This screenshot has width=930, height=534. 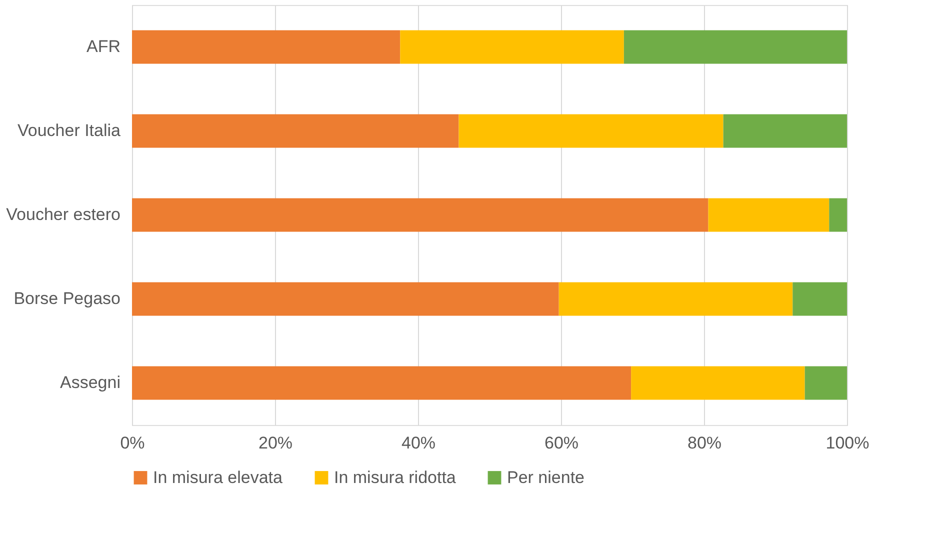 I want to click on x-tick-label: 0%, so click(x=132, y=443).